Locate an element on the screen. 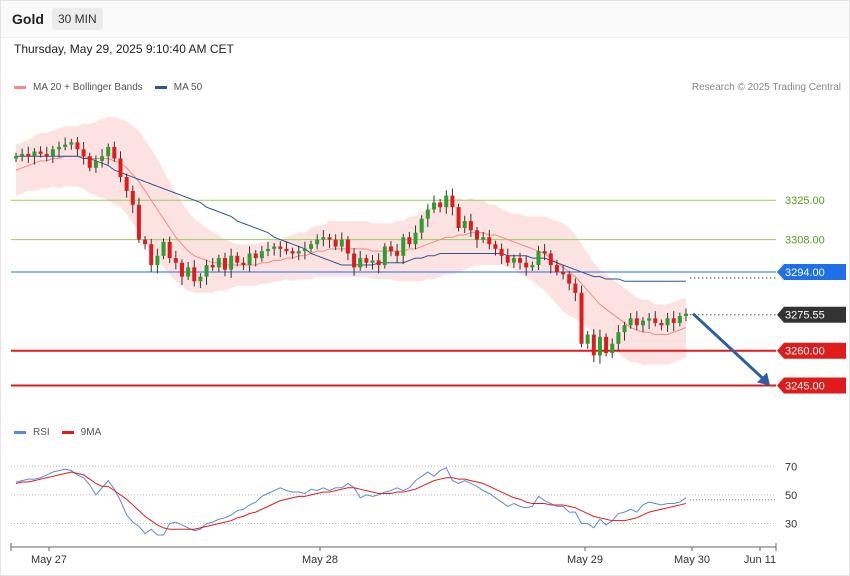 The height and width of the screenshot is (576, 850). forecast-arrow-shaft is located at coordinates (728, 346).